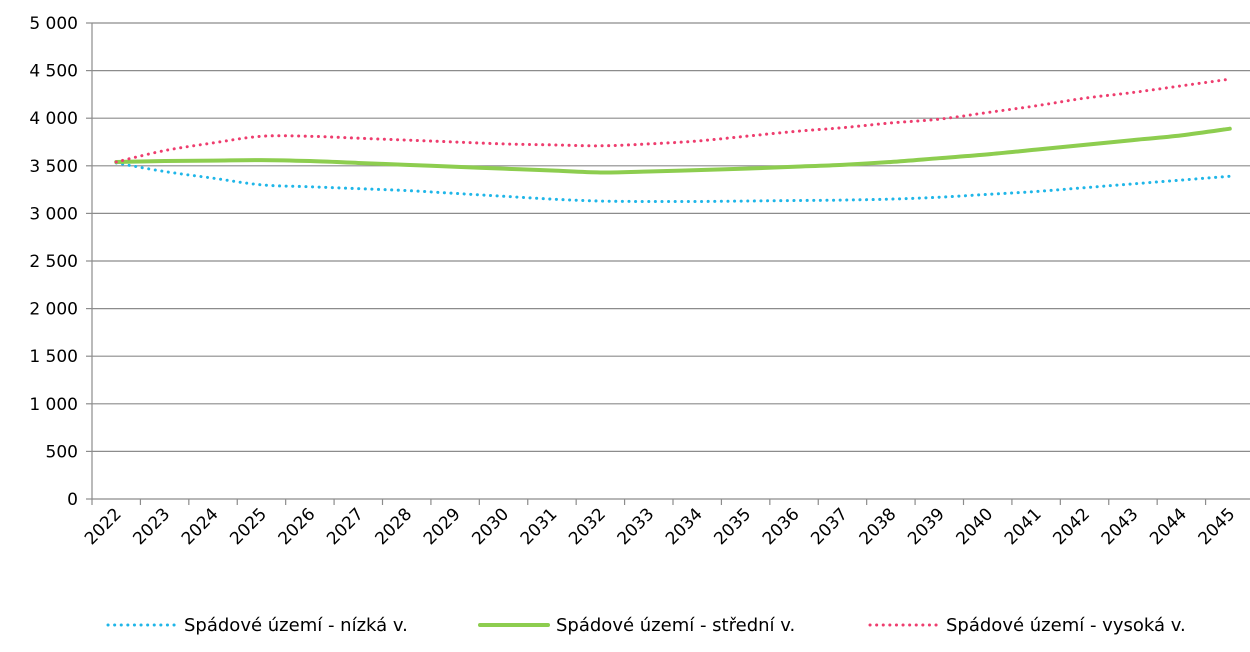 Image resolution: width=1250 pixels, height=652 pixels. Describe the element at coordinates (151, 526) in the screenshot. I see `x-tick-label: 2023` at that location.